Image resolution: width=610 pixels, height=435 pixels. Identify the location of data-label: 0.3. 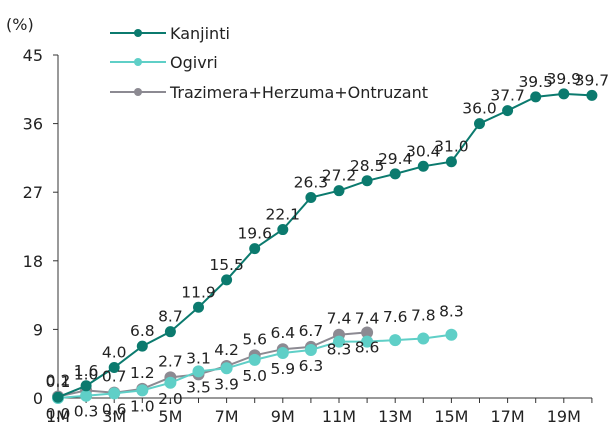
(86, 412).